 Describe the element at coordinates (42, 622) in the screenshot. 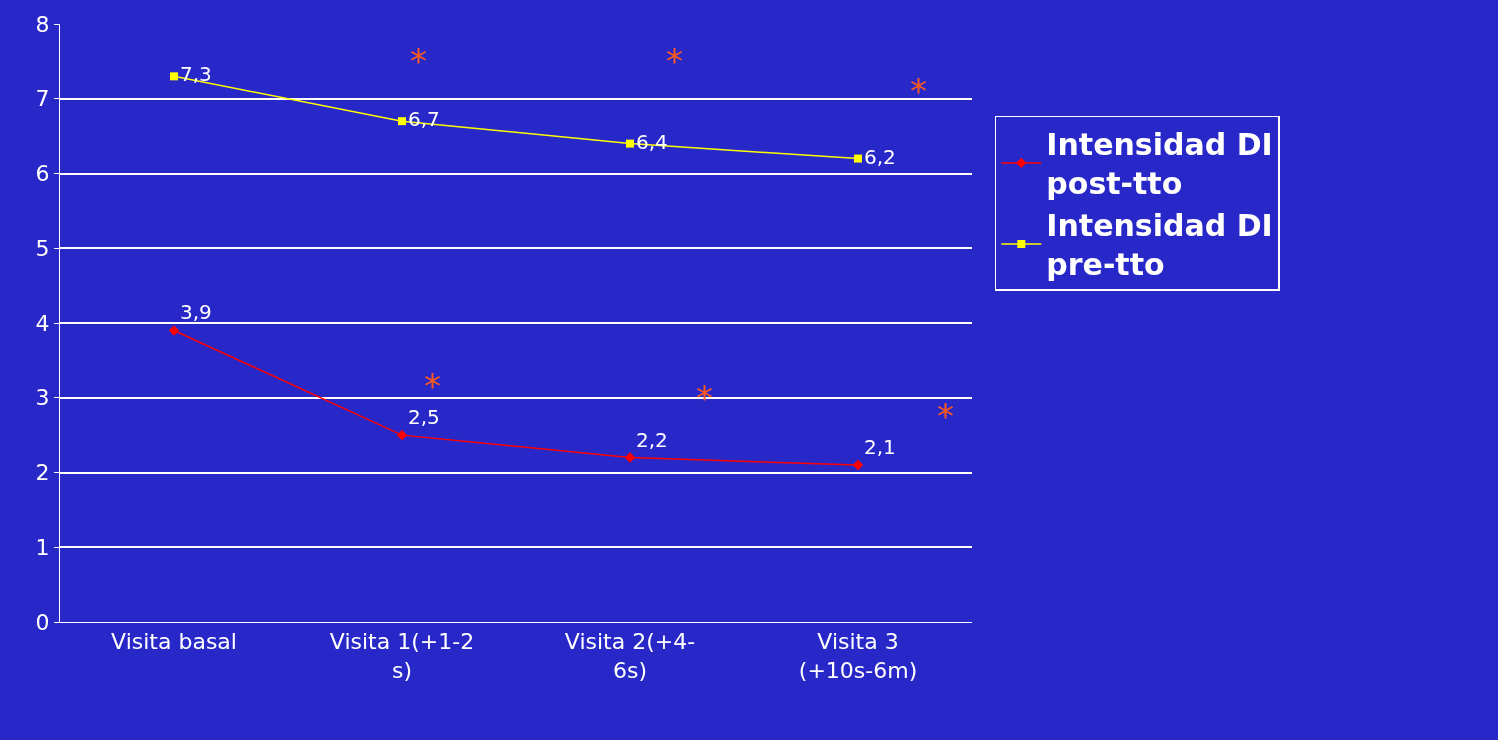

I see `y-tick-label: 0` at that location.